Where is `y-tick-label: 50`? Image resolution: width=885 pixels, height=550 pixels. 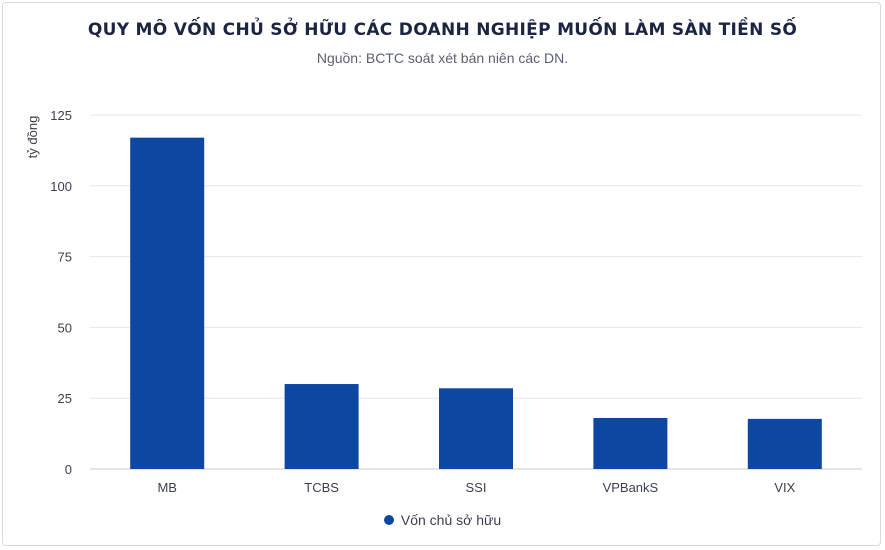 y-tick-label: 50 is located at coordinates (65, 327).